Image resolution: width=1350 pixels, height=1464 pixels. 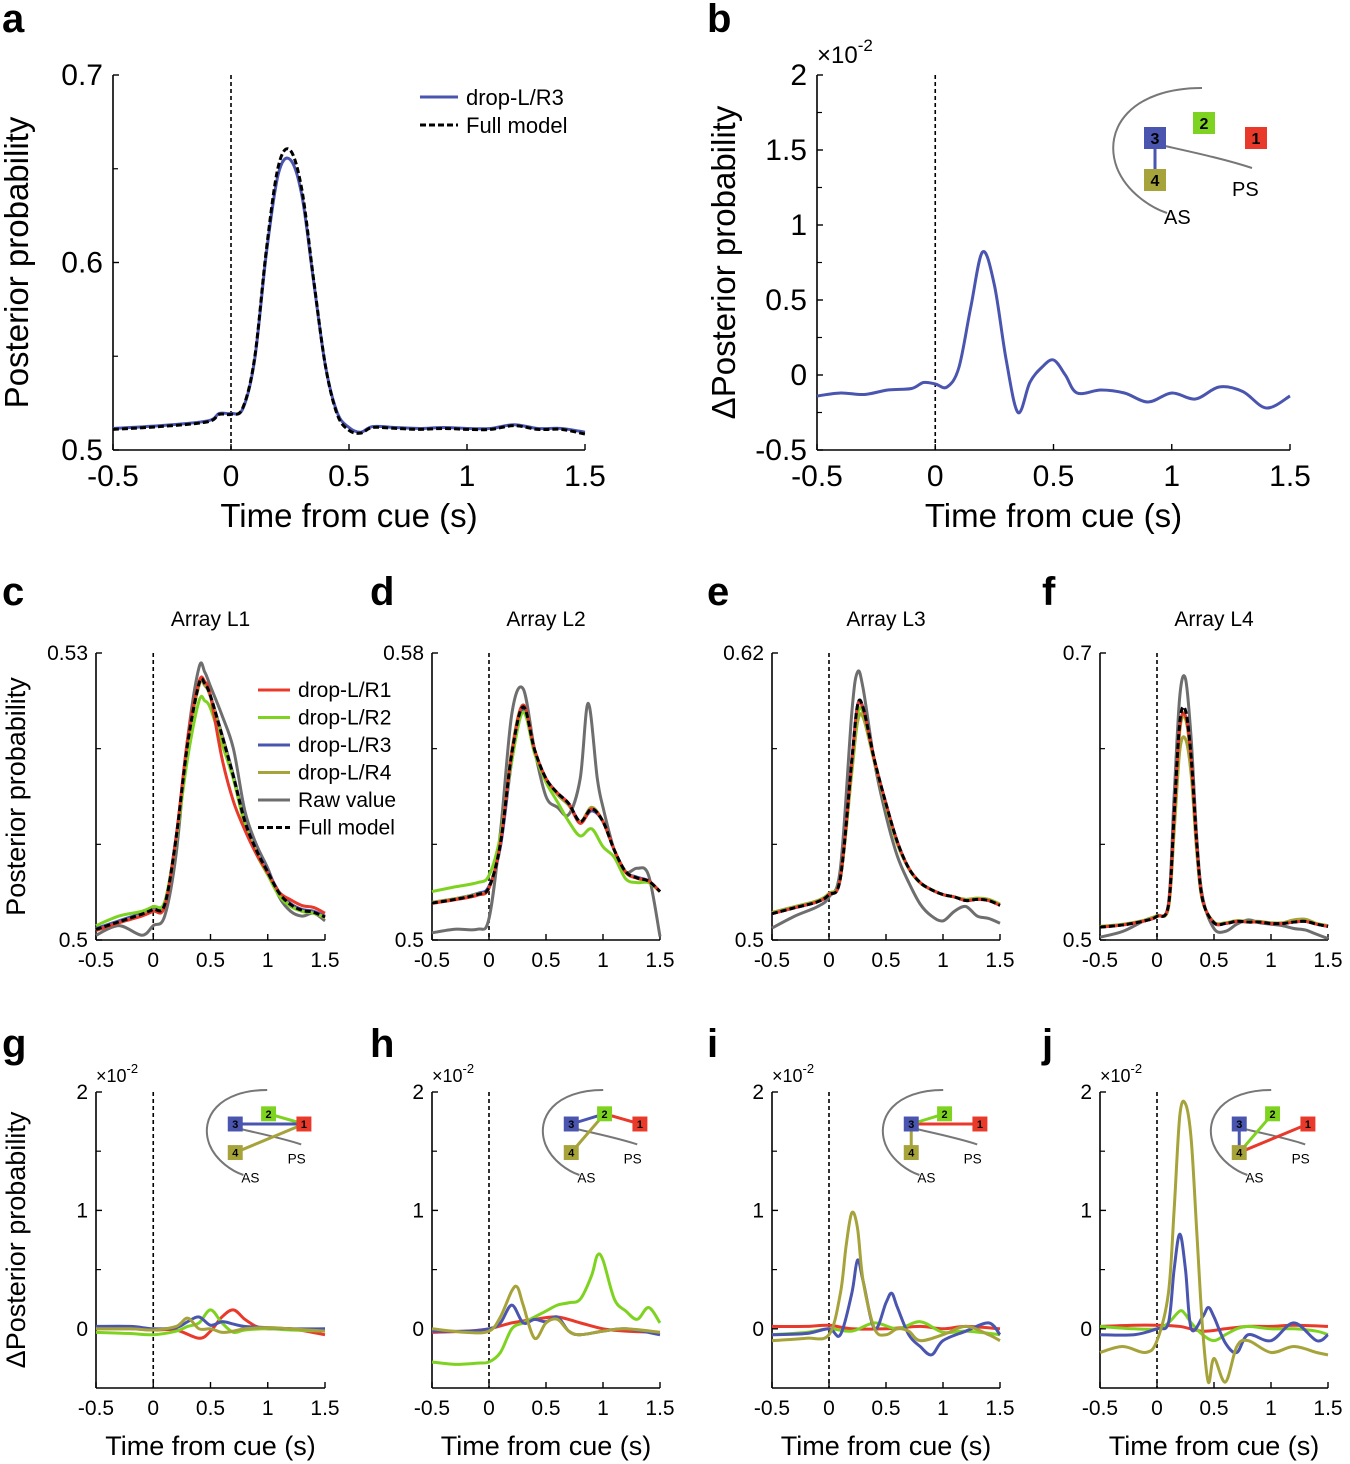 What do you see at coordinates (82, 263) in the screenshot?
I see `y-tick-label: 0.6` at bounding box center [82, 263].